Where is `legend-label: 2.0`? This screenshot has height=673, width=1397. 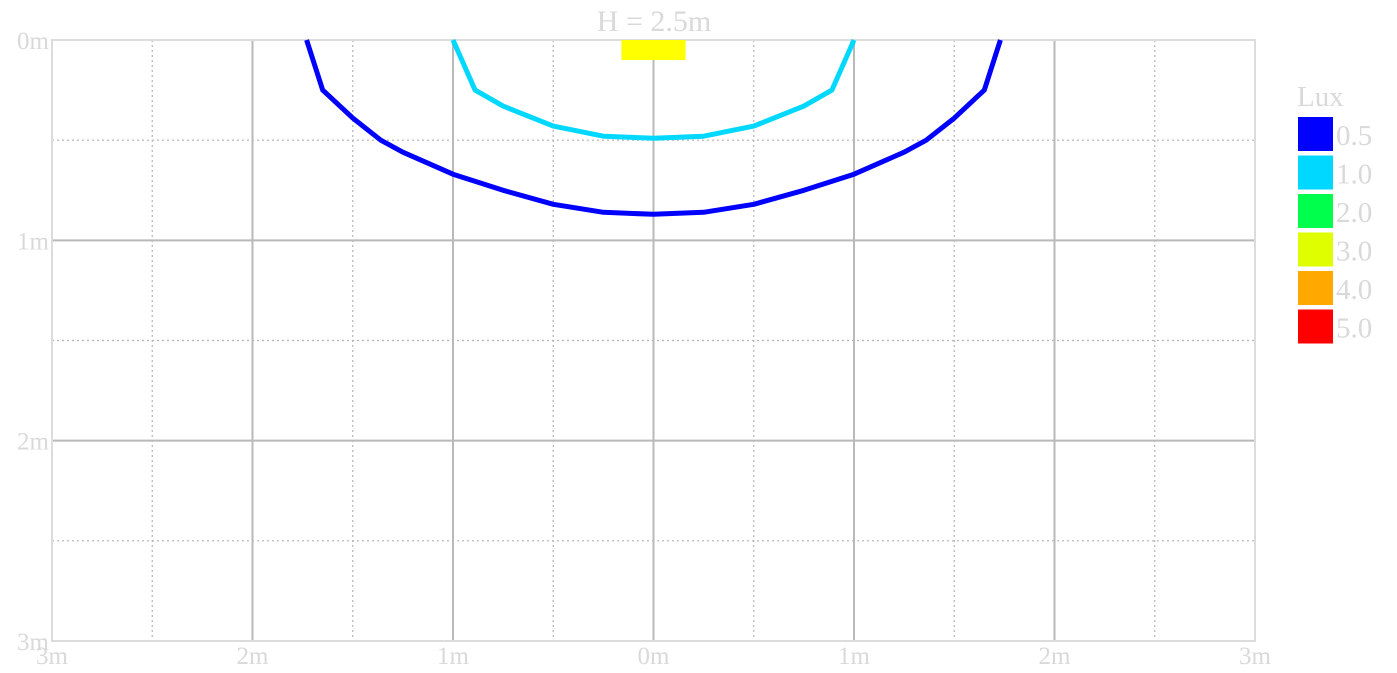 legend-label: 2.0 is located at coordinates (1354, 213).